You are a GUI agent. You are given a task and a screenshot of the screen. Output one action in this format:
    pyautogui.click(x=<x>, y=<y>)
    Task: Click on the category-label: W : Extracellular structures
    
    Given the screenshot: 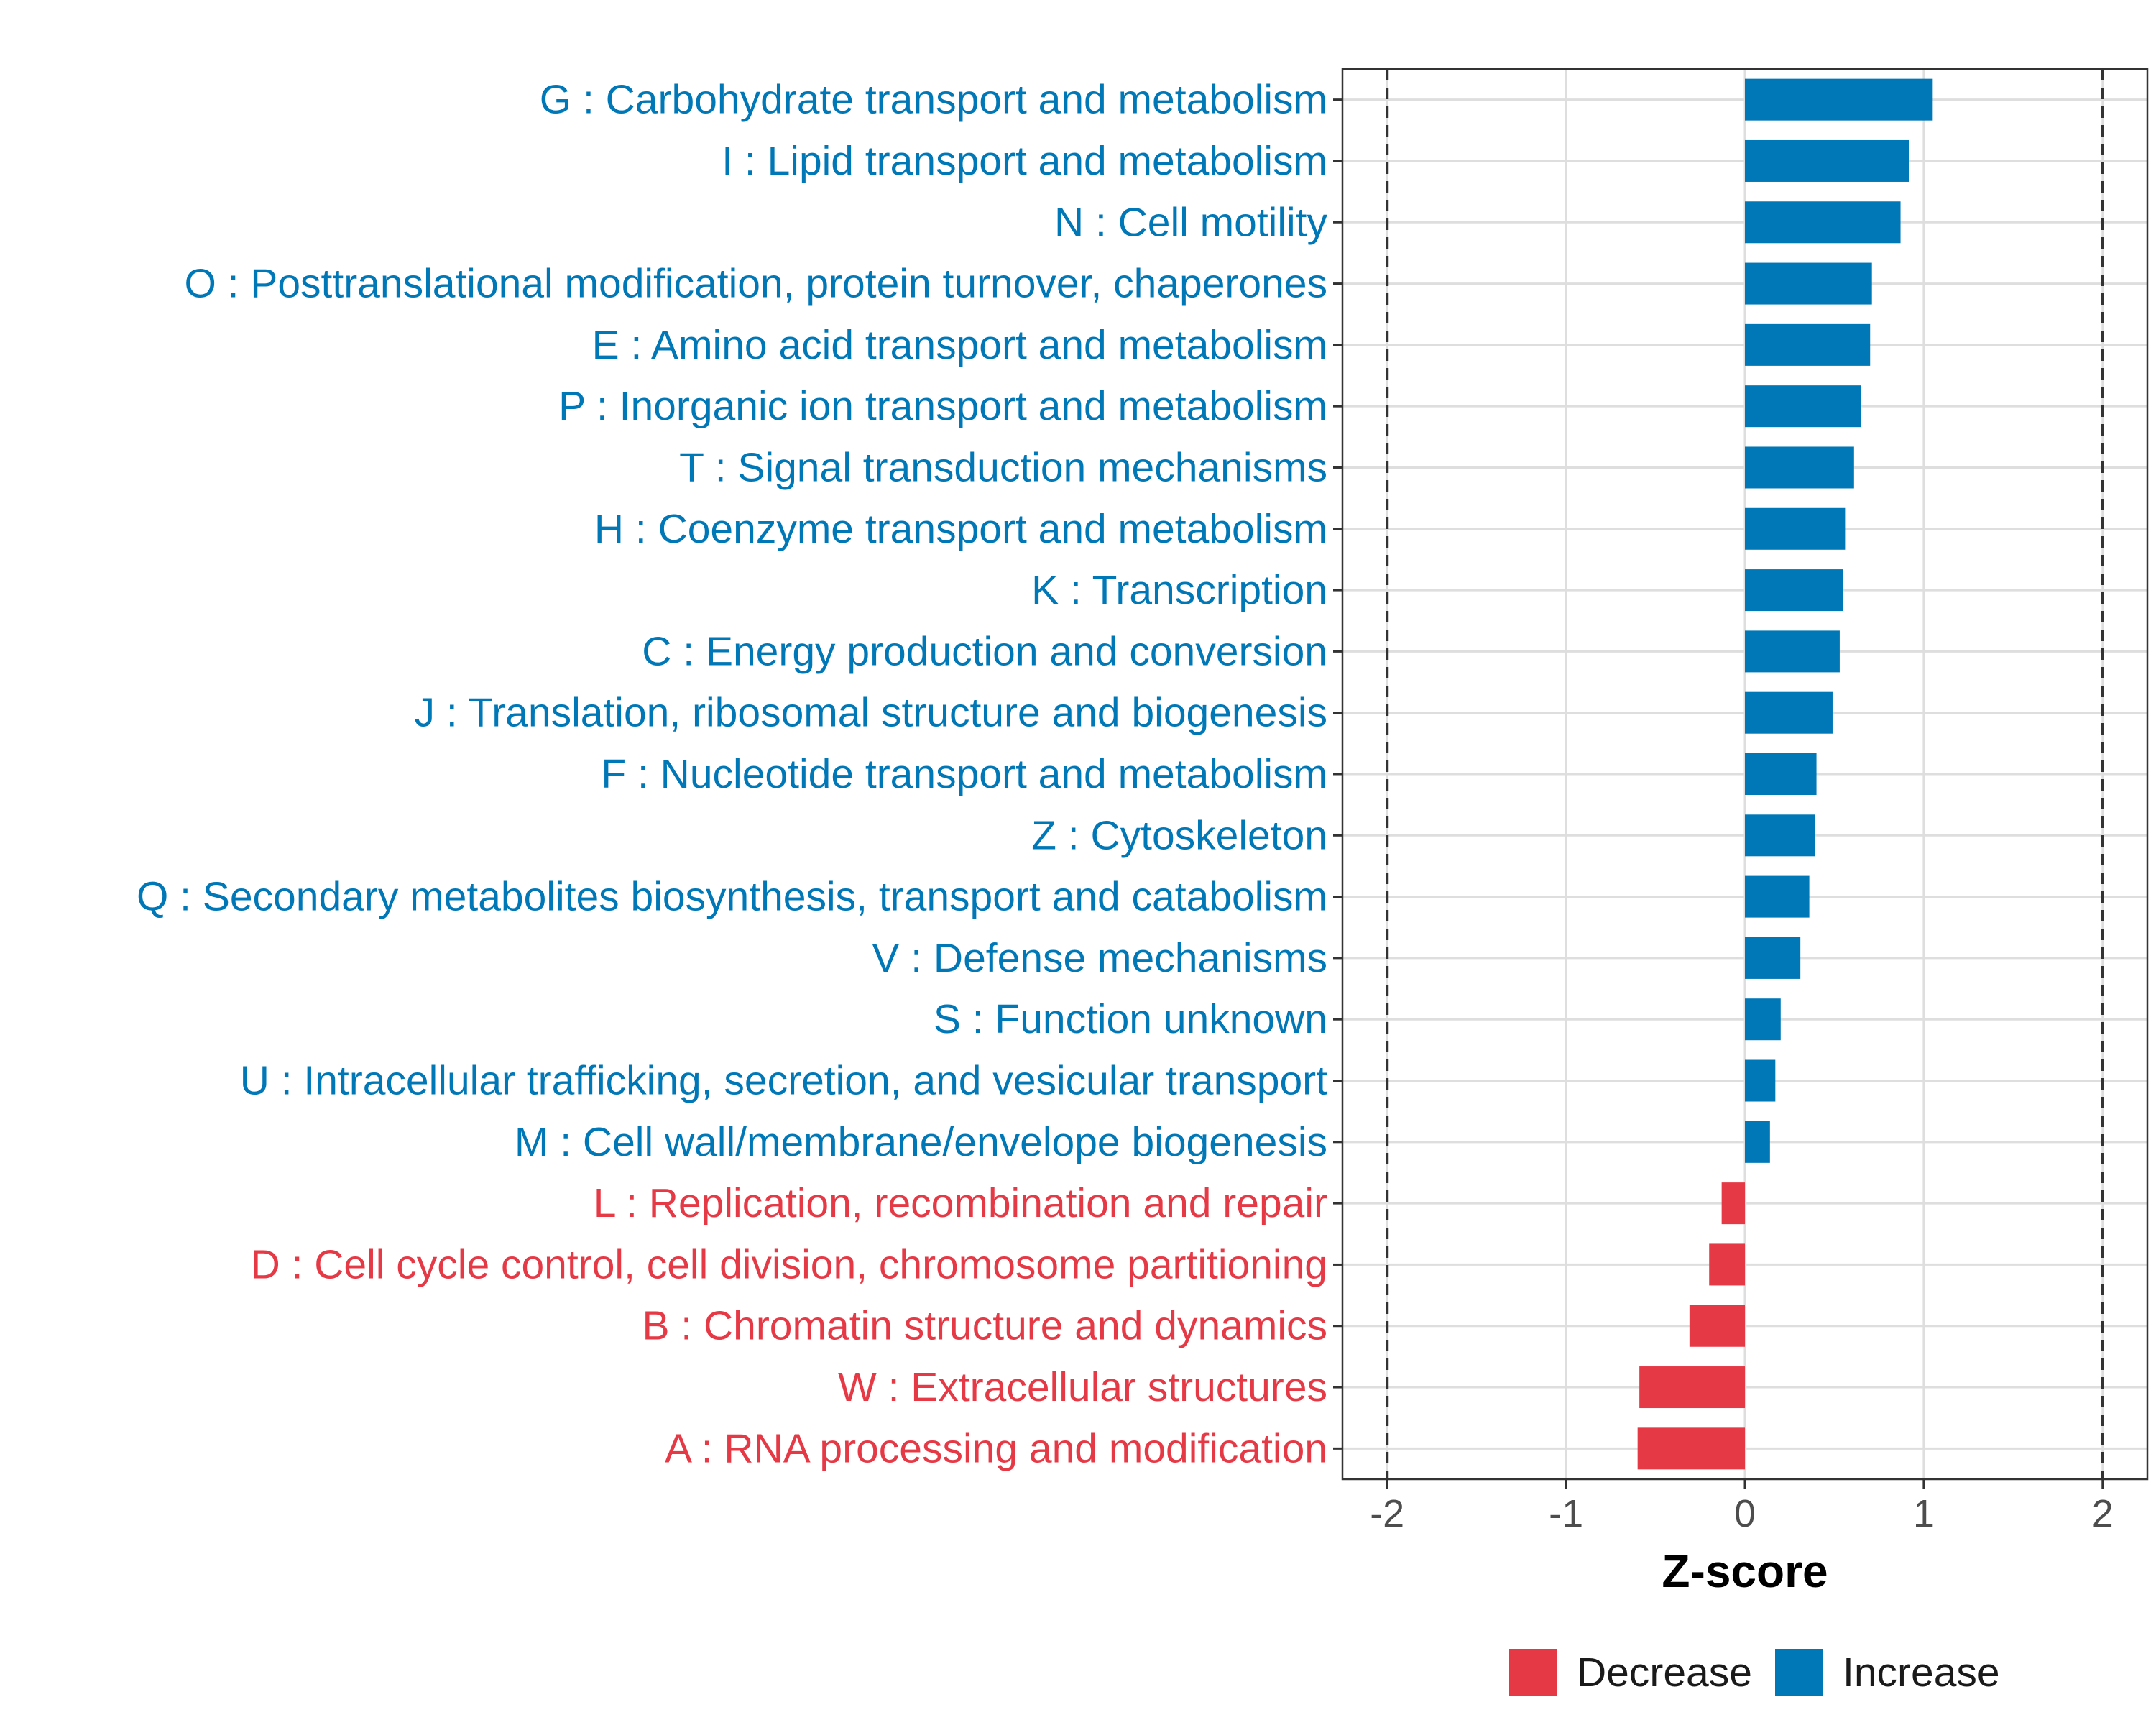 What is the action you would take?
    pyautogui.click(x=1083, y=1387)
    